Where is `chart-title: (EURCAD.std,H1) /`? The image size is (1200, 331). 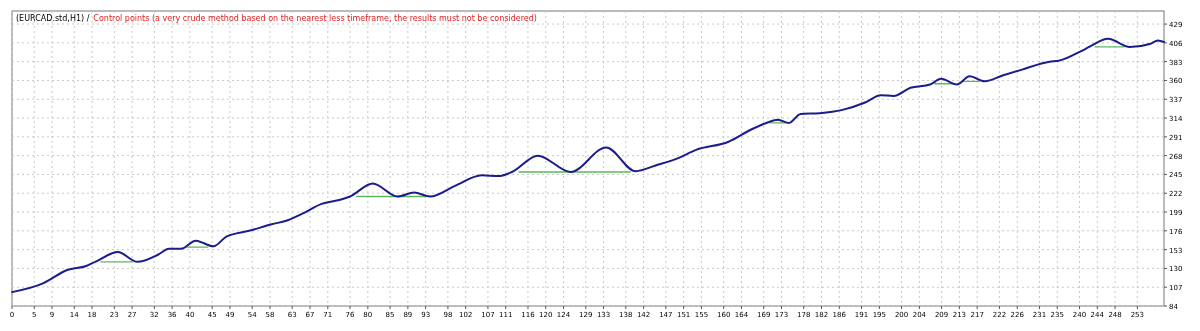
chart-title: (EURCAD.std,H1) / is located at coordinates (53, 18).